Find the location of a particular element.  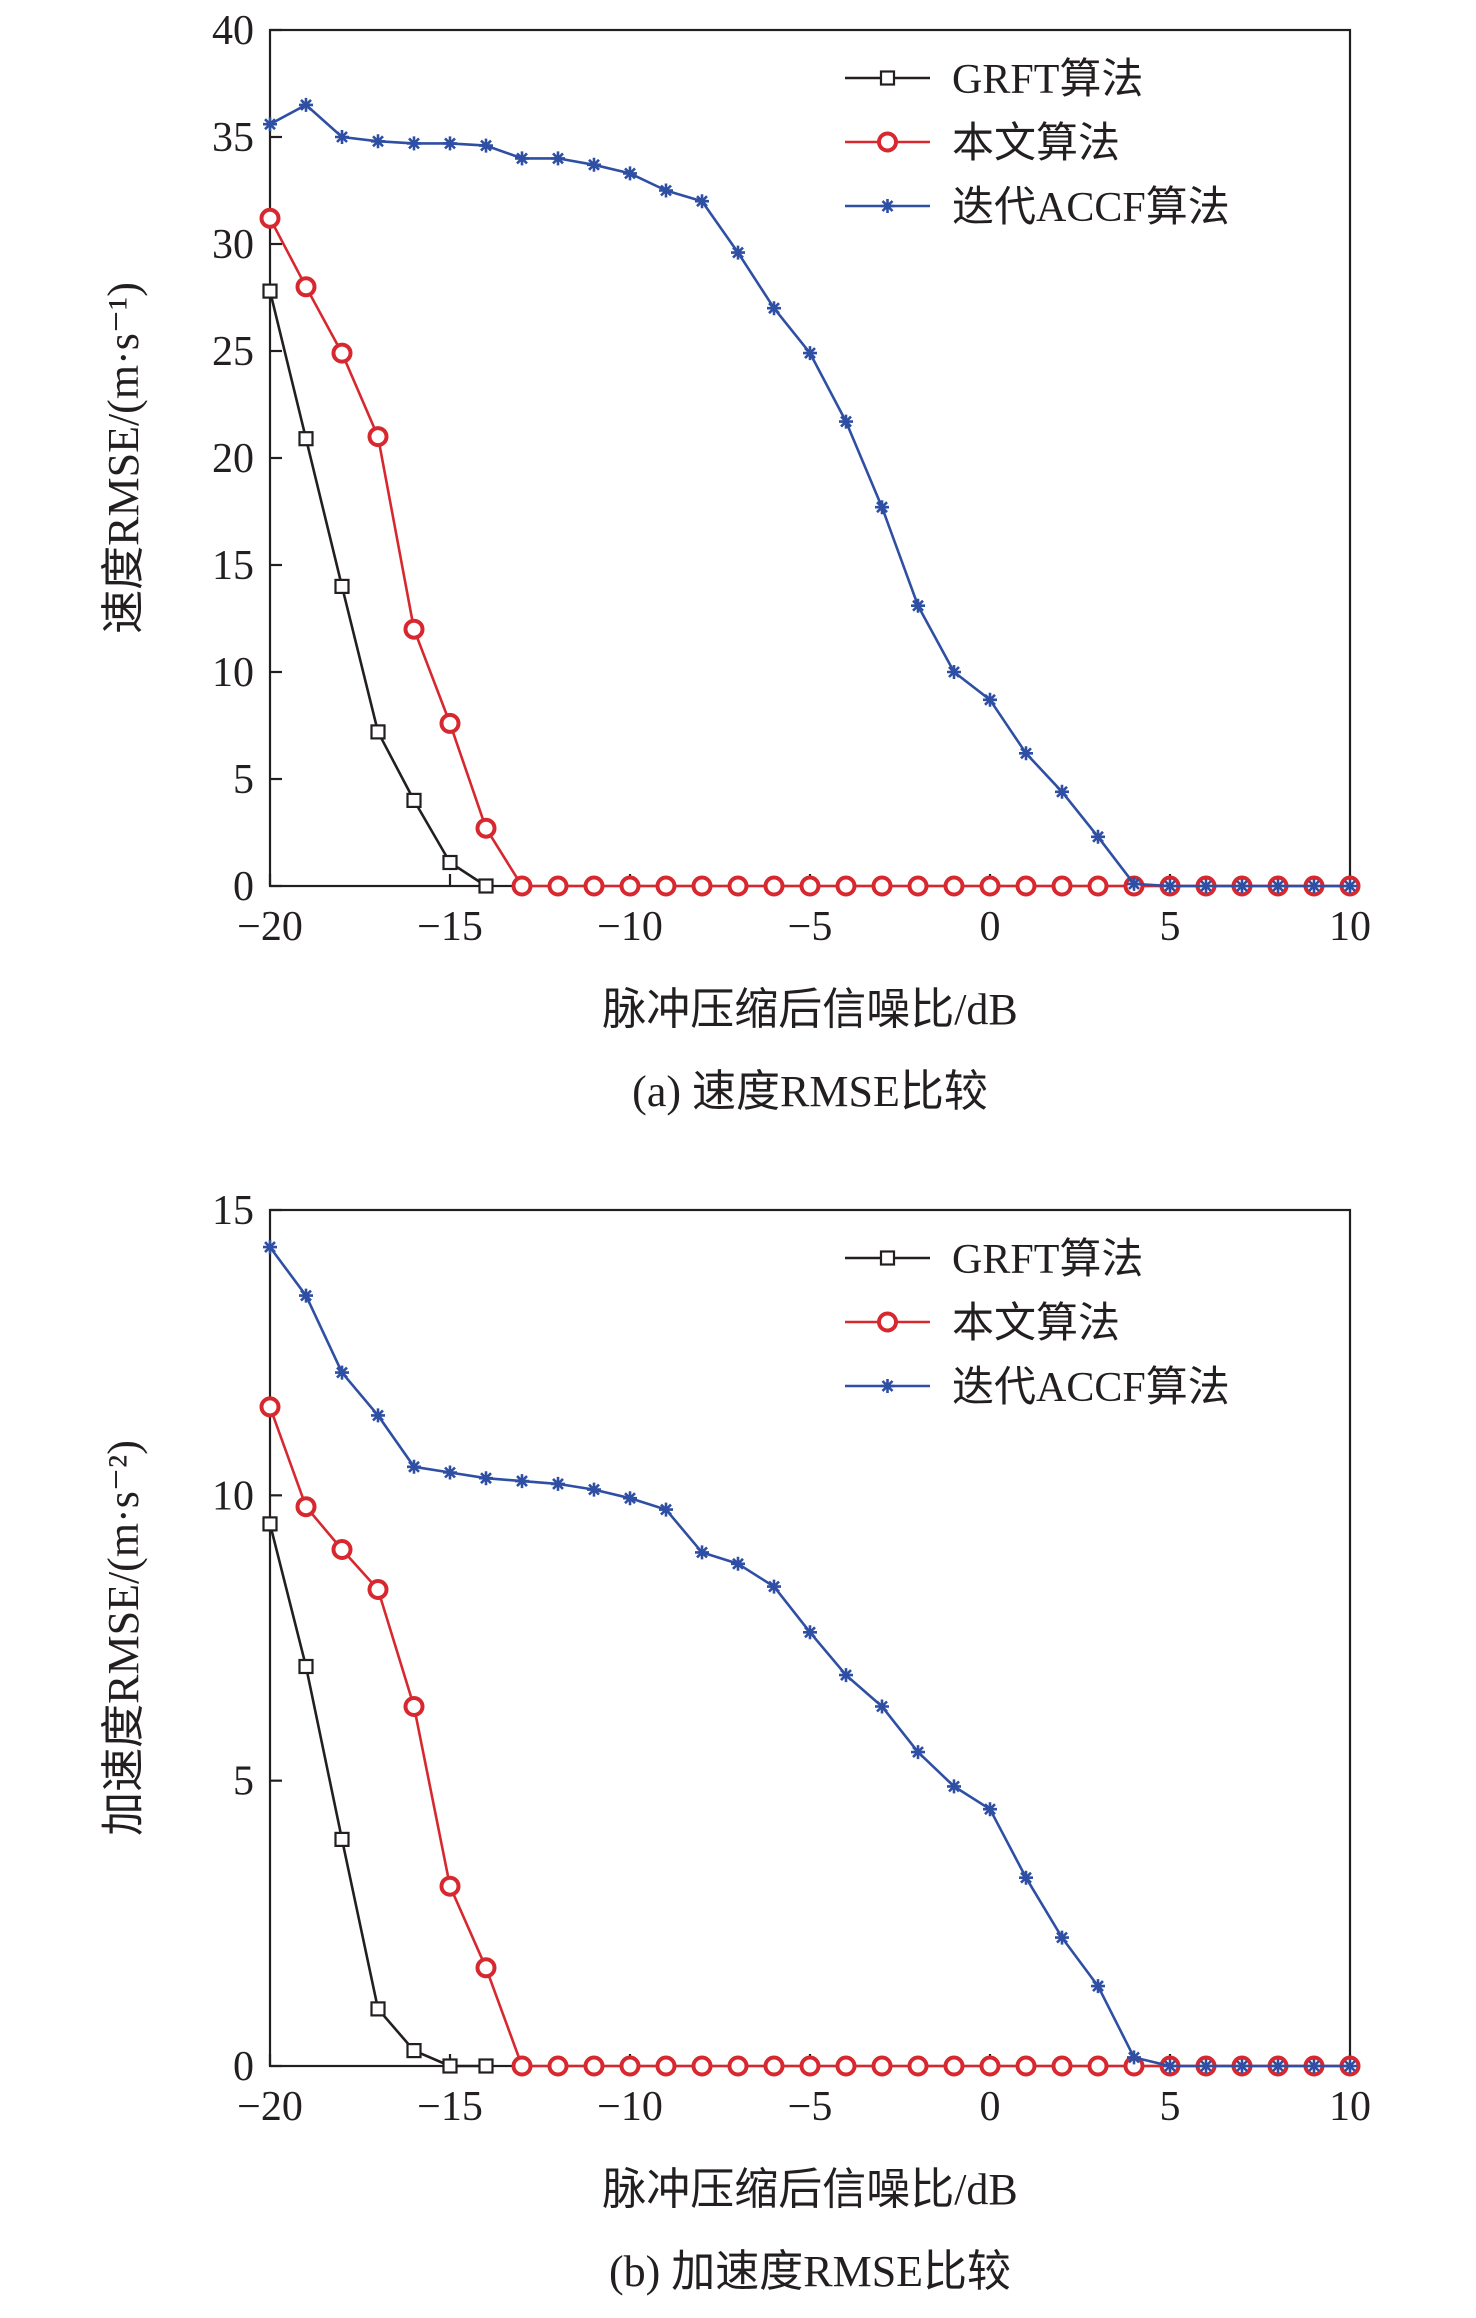

x-axis-label-b: 脉冲压缩后信噪比/dB is located at coordinates (810, 2189).